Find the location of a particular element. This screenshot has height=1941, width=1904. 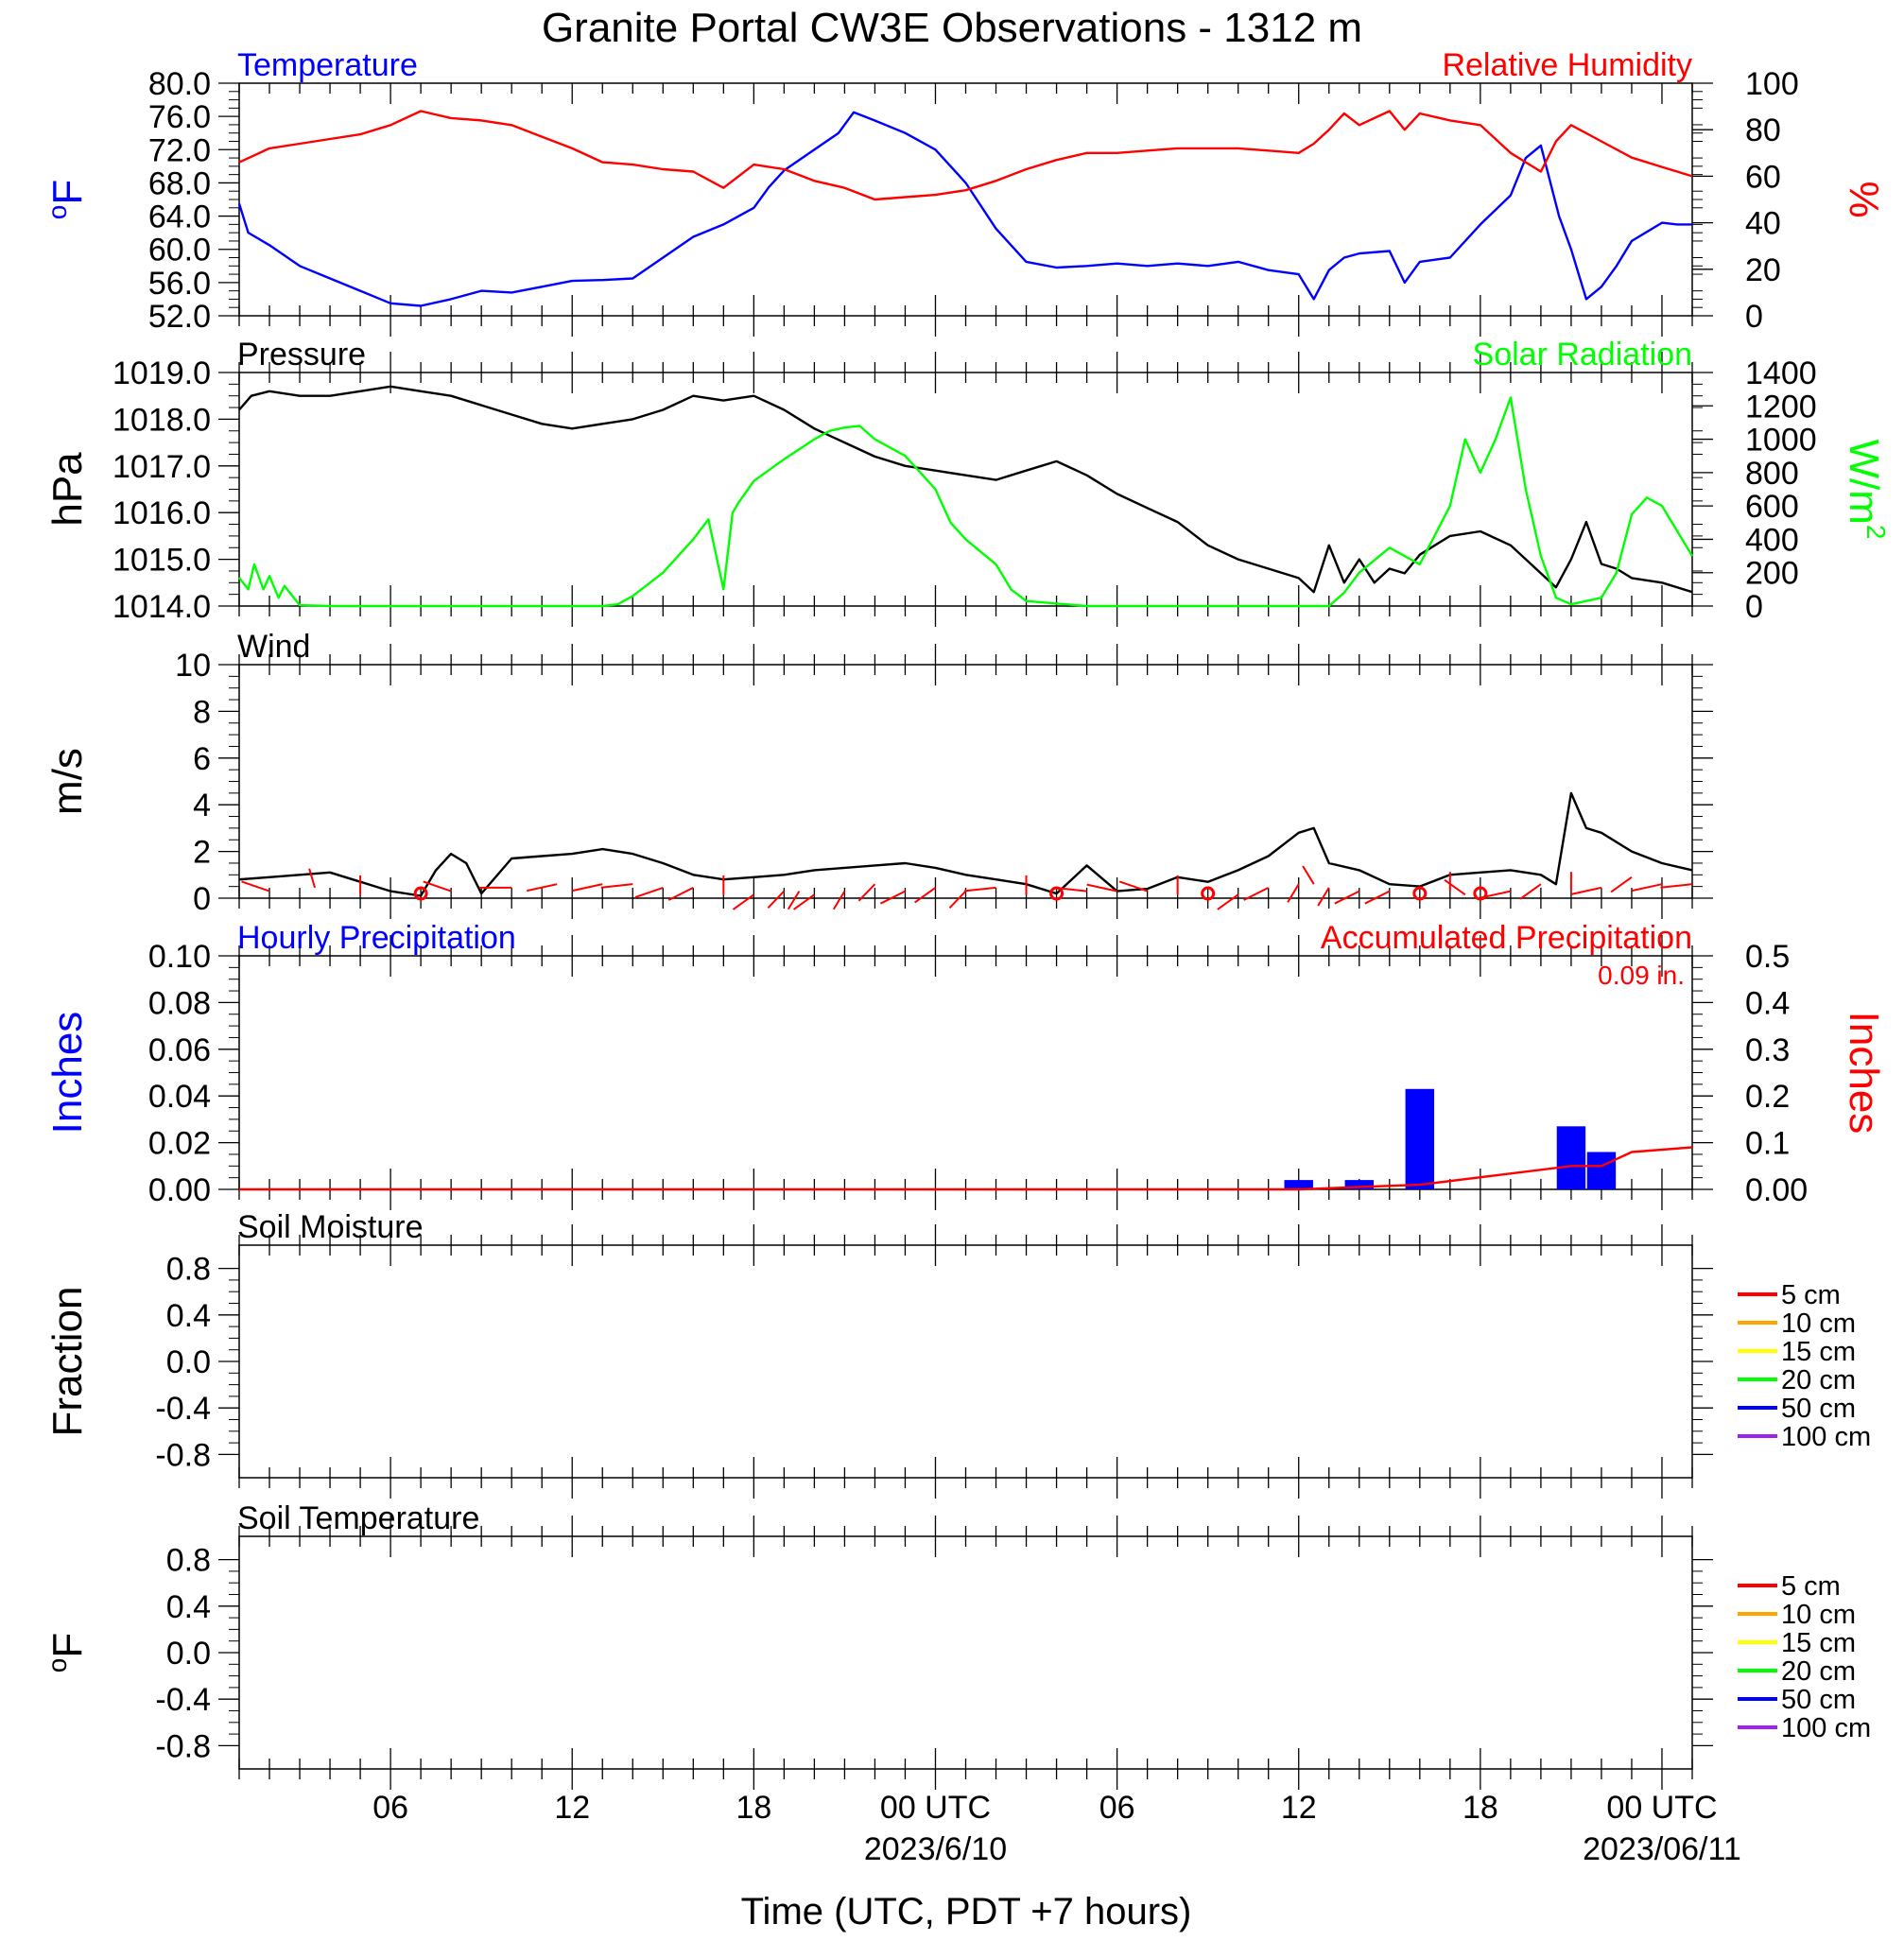

panel-title-left: Soil Temperature is located at coordinates (358, 1518).